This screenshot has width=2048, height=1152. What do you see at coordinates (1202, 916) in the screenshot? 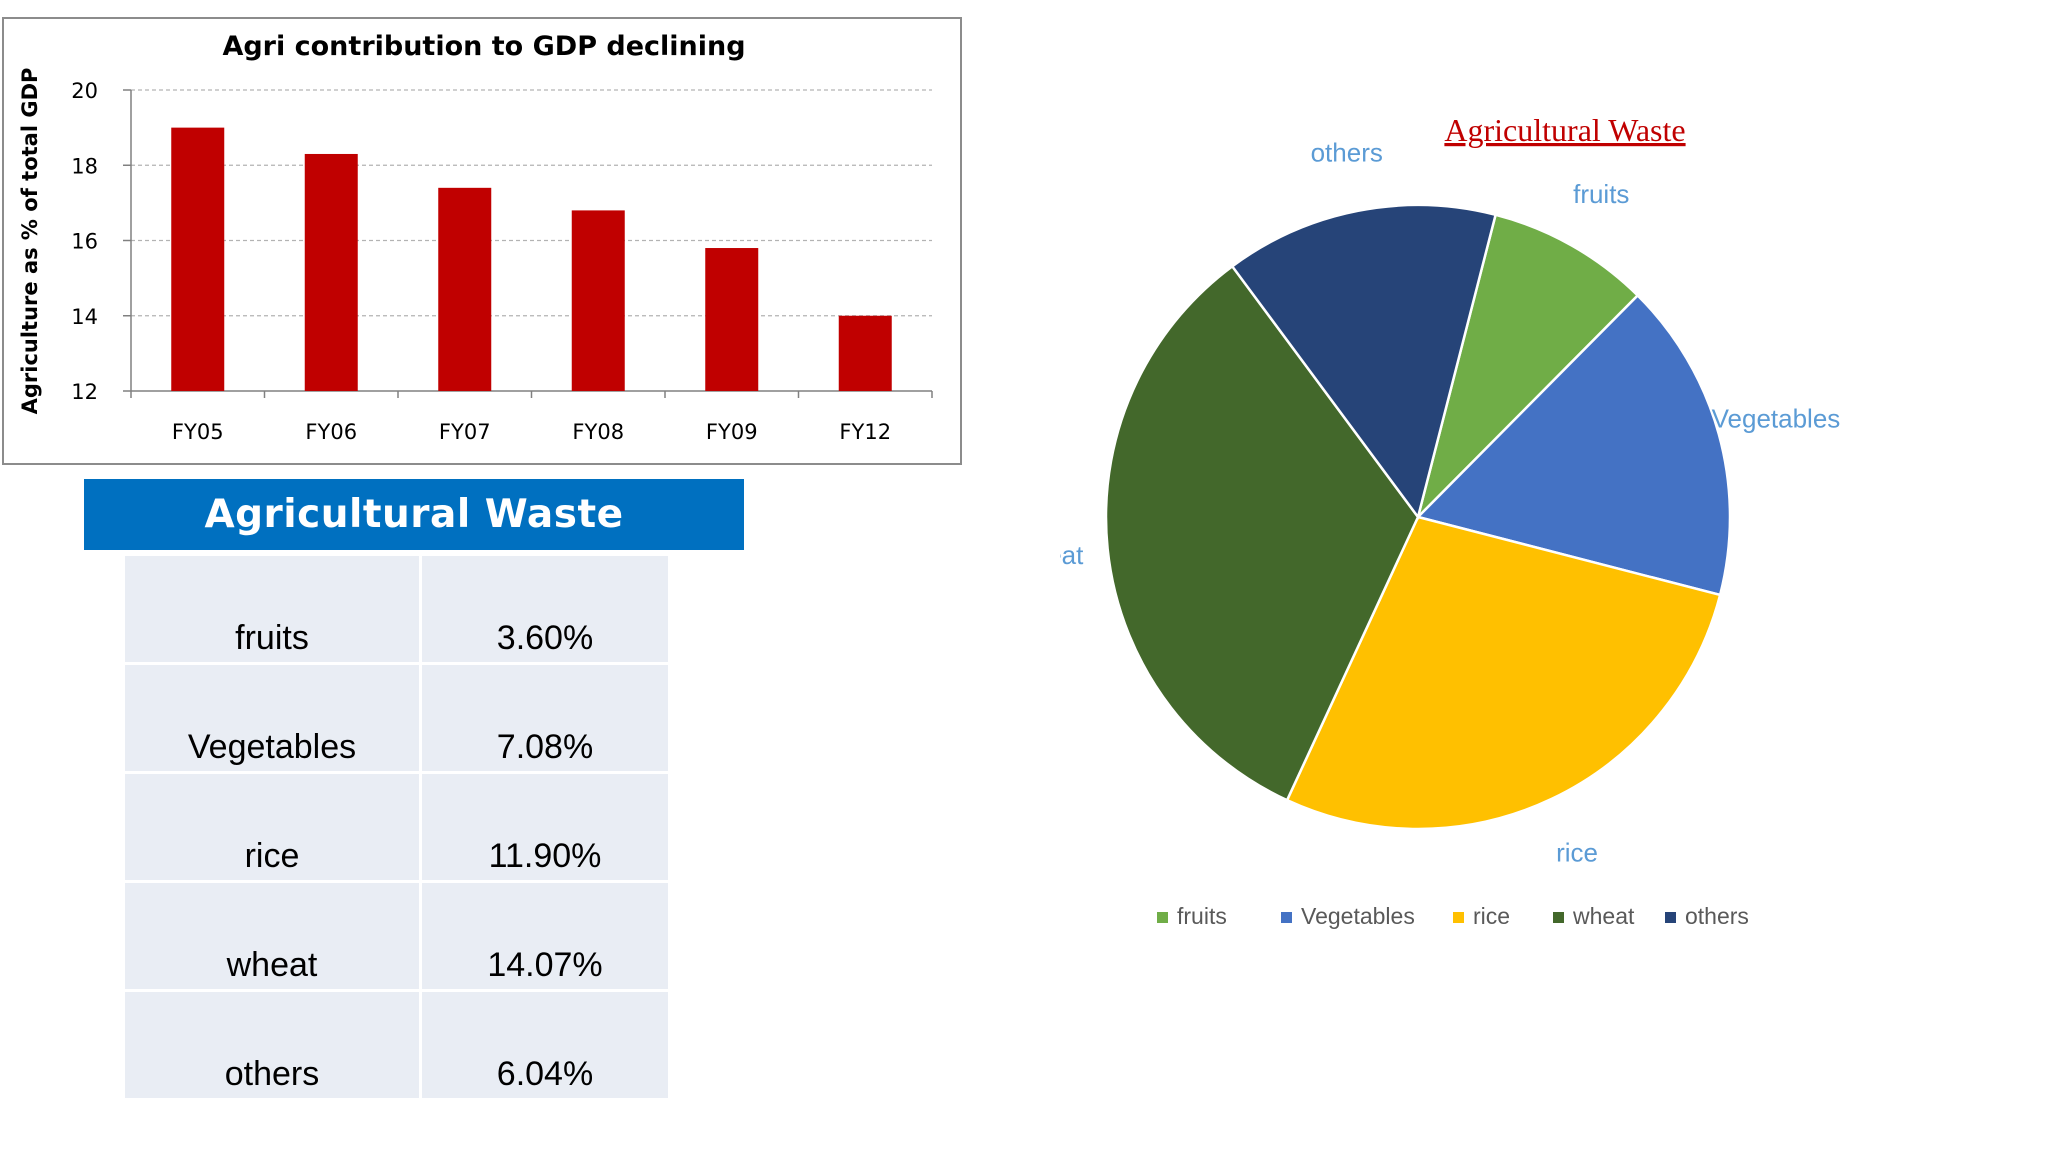
I see `legend-label: fruits` at bounding box center [1202, 916].